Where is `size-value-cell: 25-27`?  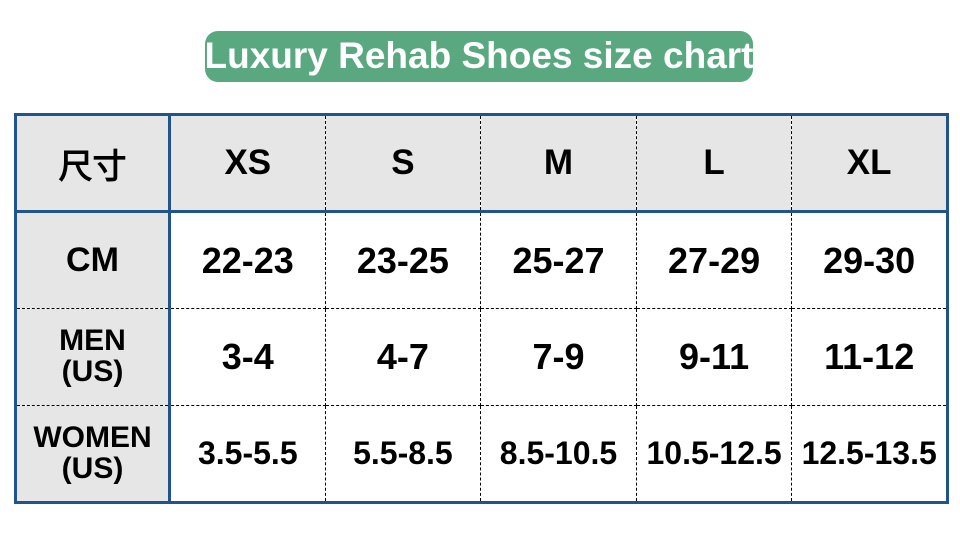
size-value-cell: 25-27 is located at coordinates (558, 260).